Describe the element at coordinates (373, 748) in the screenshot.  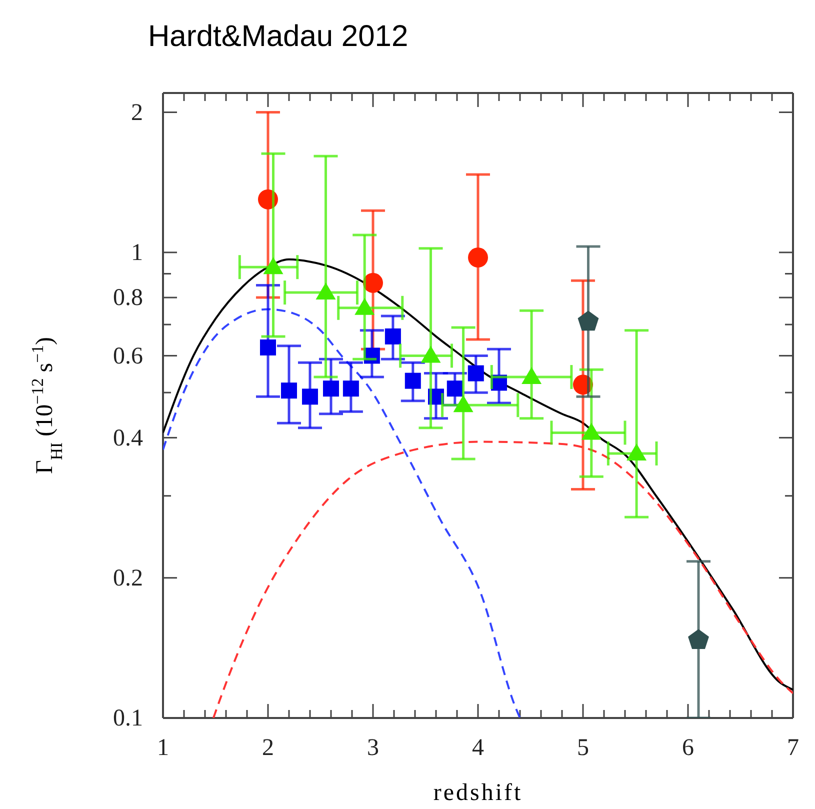
I see `x-tick-label: 3` at that location.